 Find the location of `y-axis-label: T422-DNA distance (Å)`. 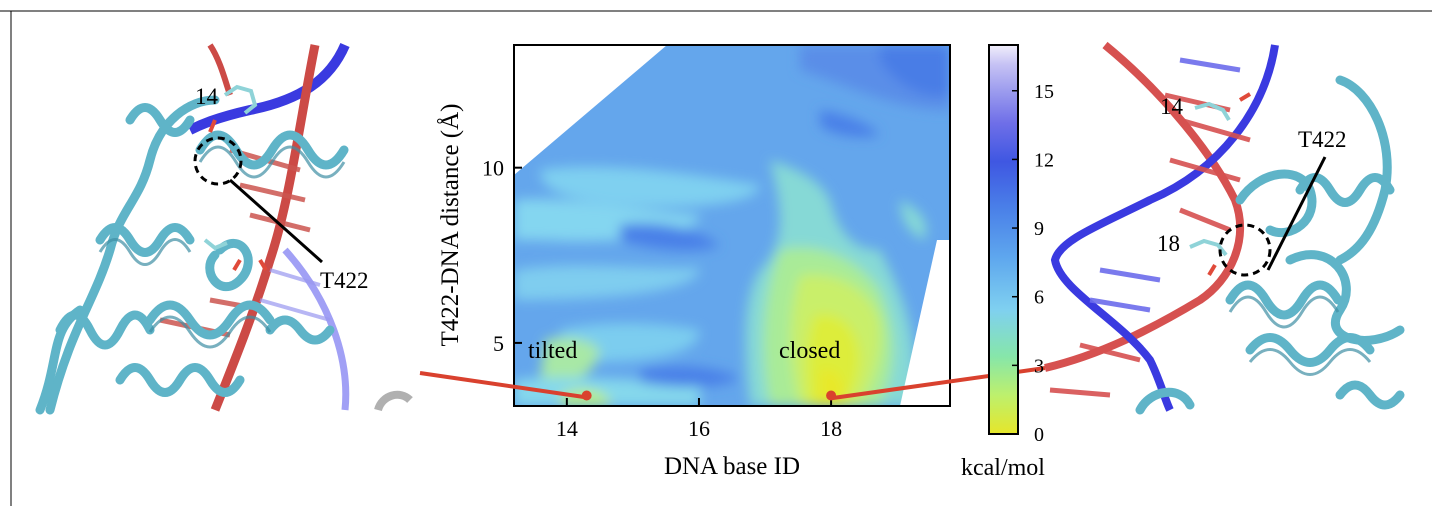

y-axis-label: T422-DNA distance (Å) is located at coordinates (450, 225).